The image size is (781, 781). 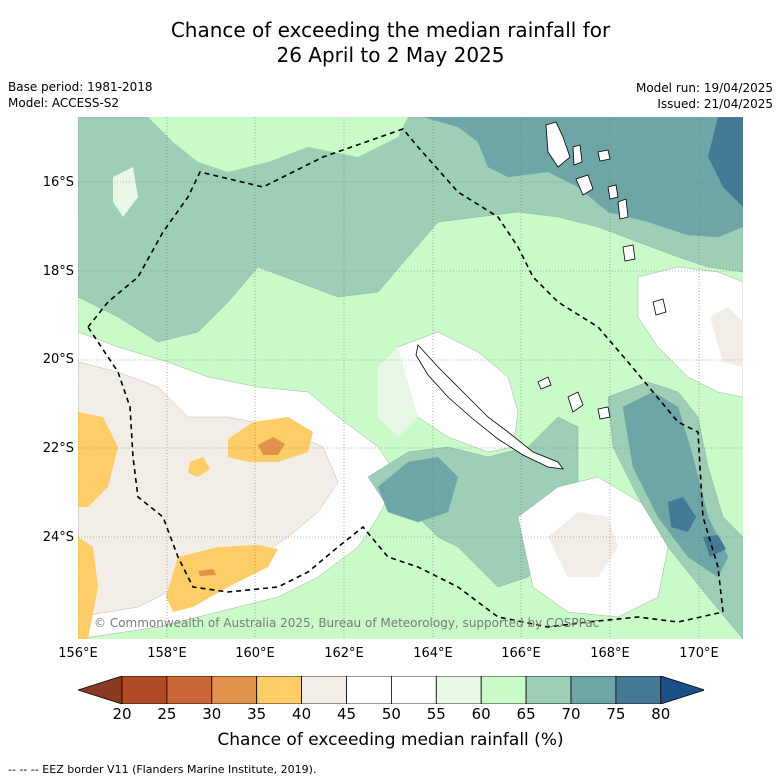 I want to click on colorbar-tick-label: 55, so click(x=436, y=714).